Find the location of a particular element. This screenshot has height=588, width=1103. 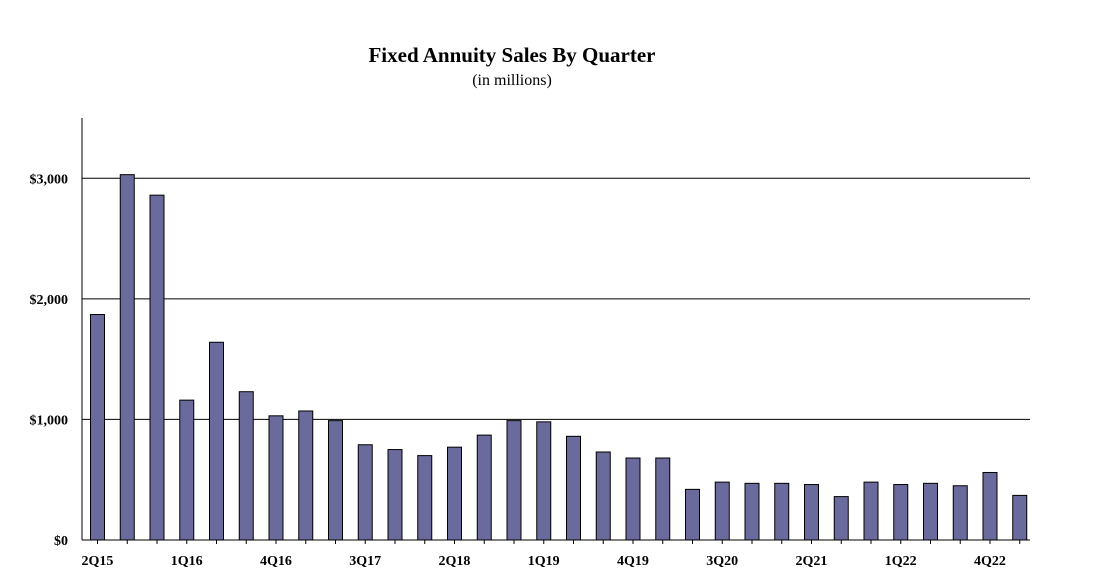

bar-3Q22 is located at coordinates (960, 513).